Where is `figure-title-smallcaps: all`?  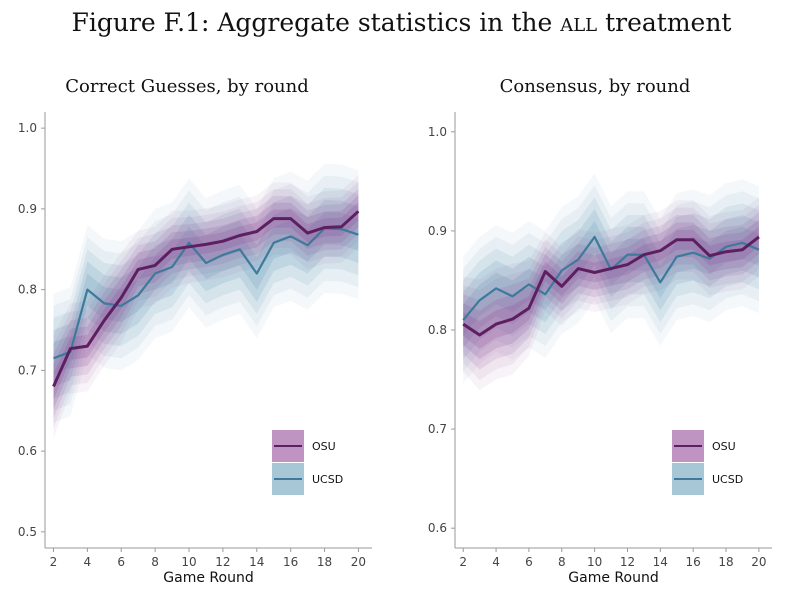
figure-title-smallcaps: all is located at coordinates (579, 22).